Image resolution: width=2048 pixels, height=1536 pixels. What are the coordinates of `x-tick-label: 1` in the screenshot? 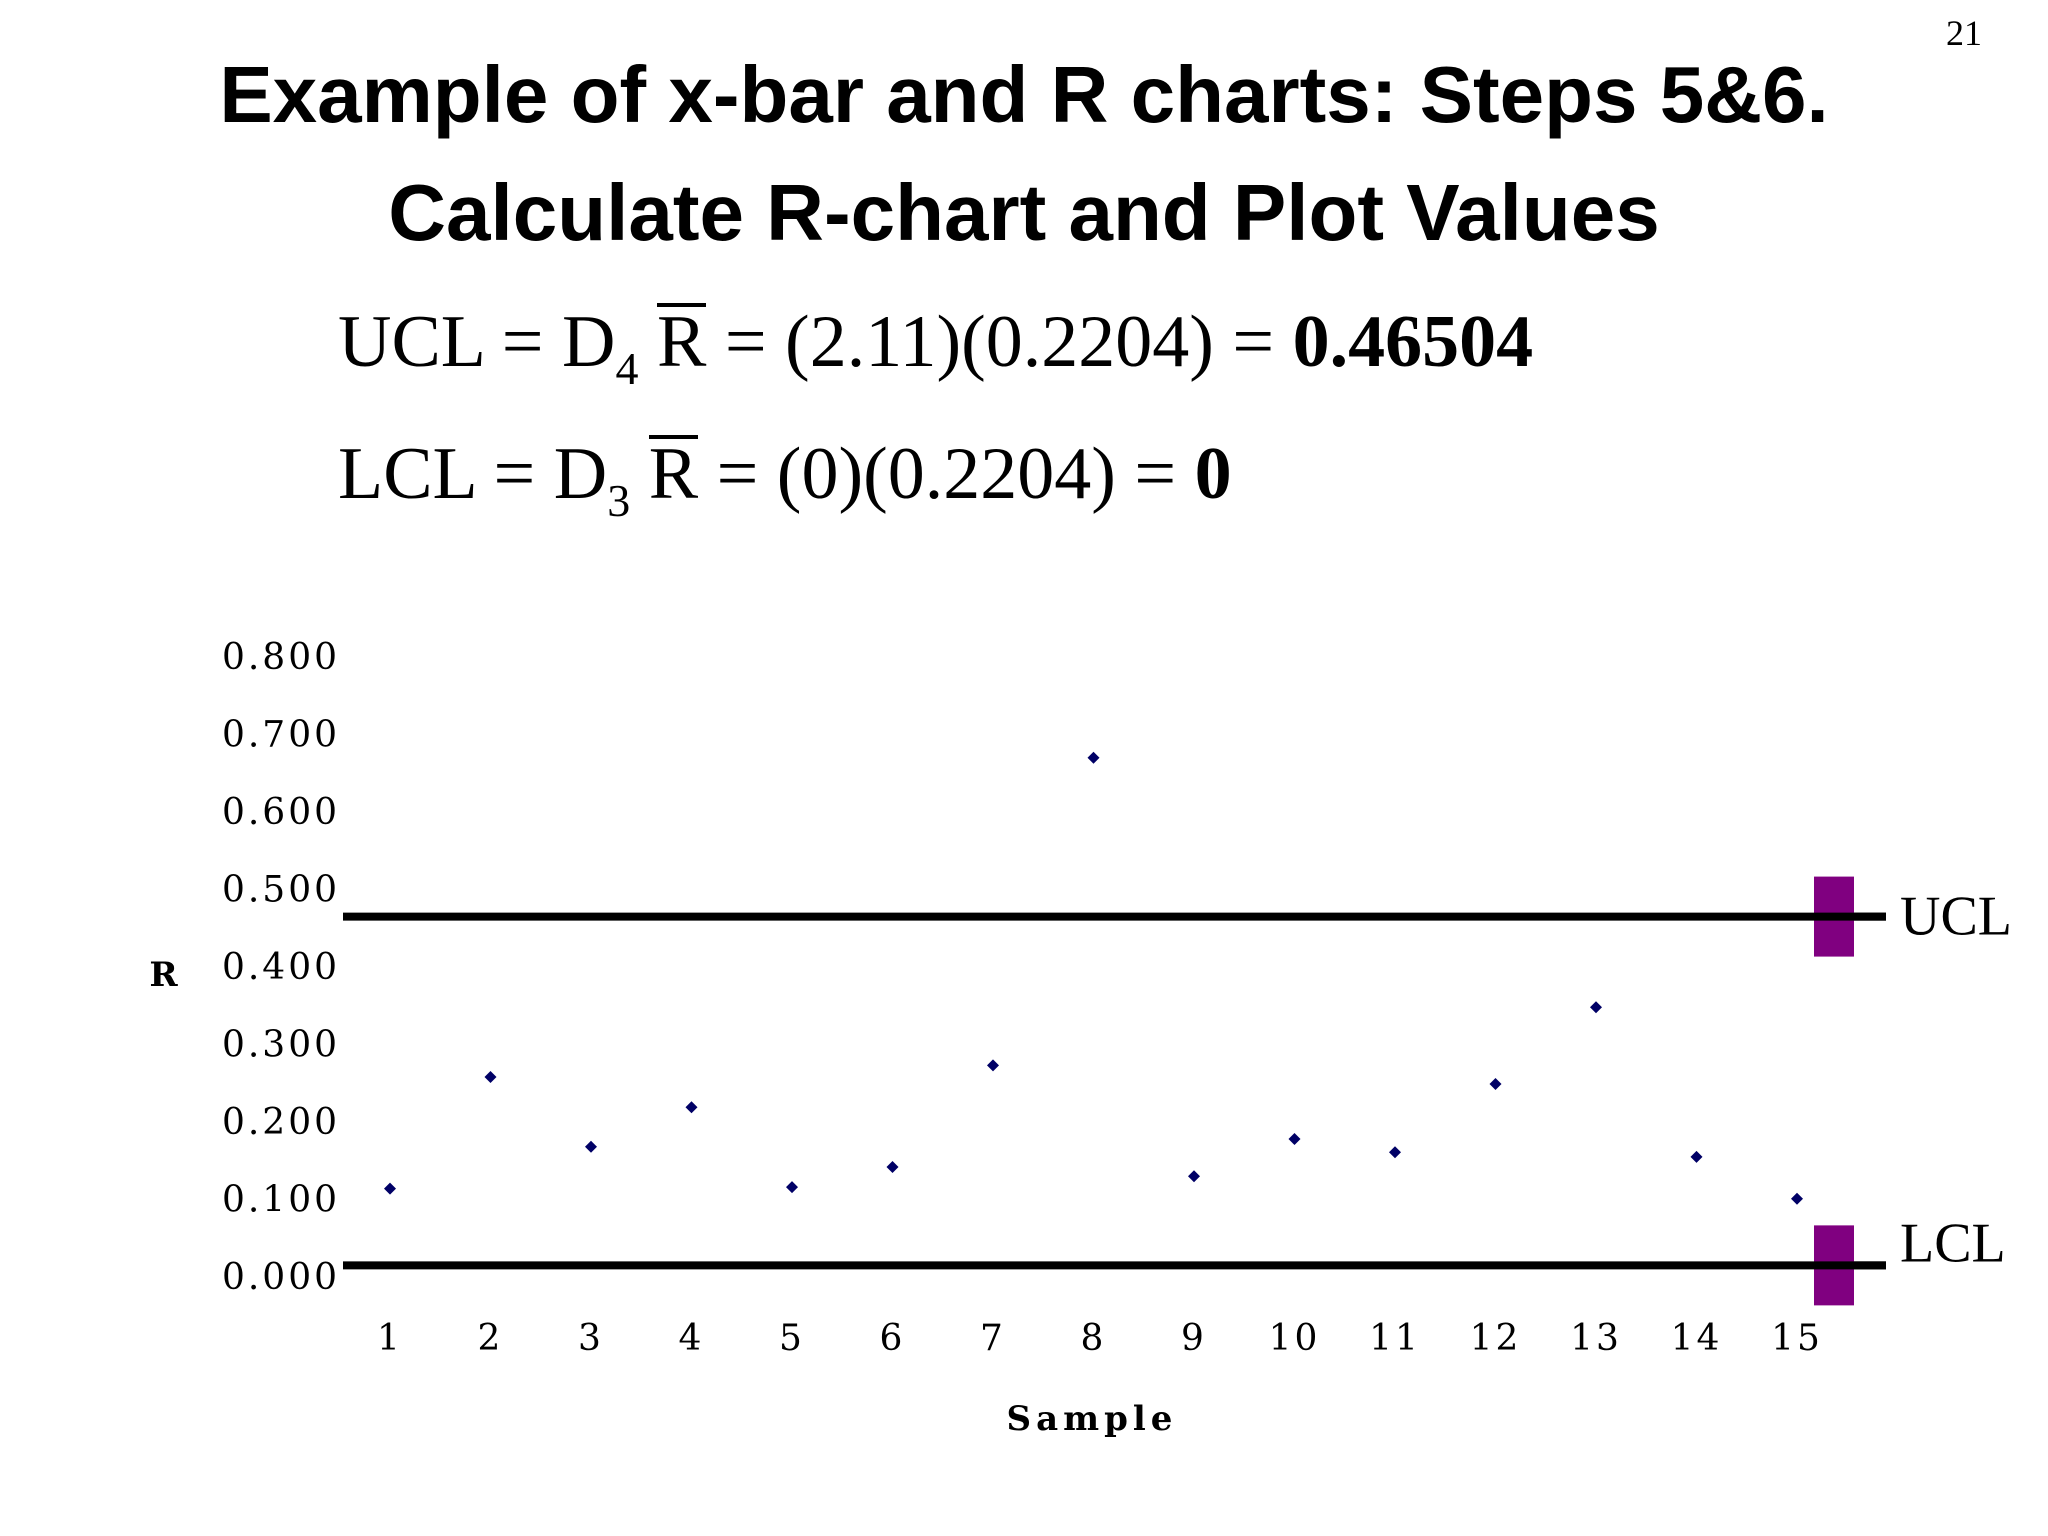 It's located at (390, 1338).